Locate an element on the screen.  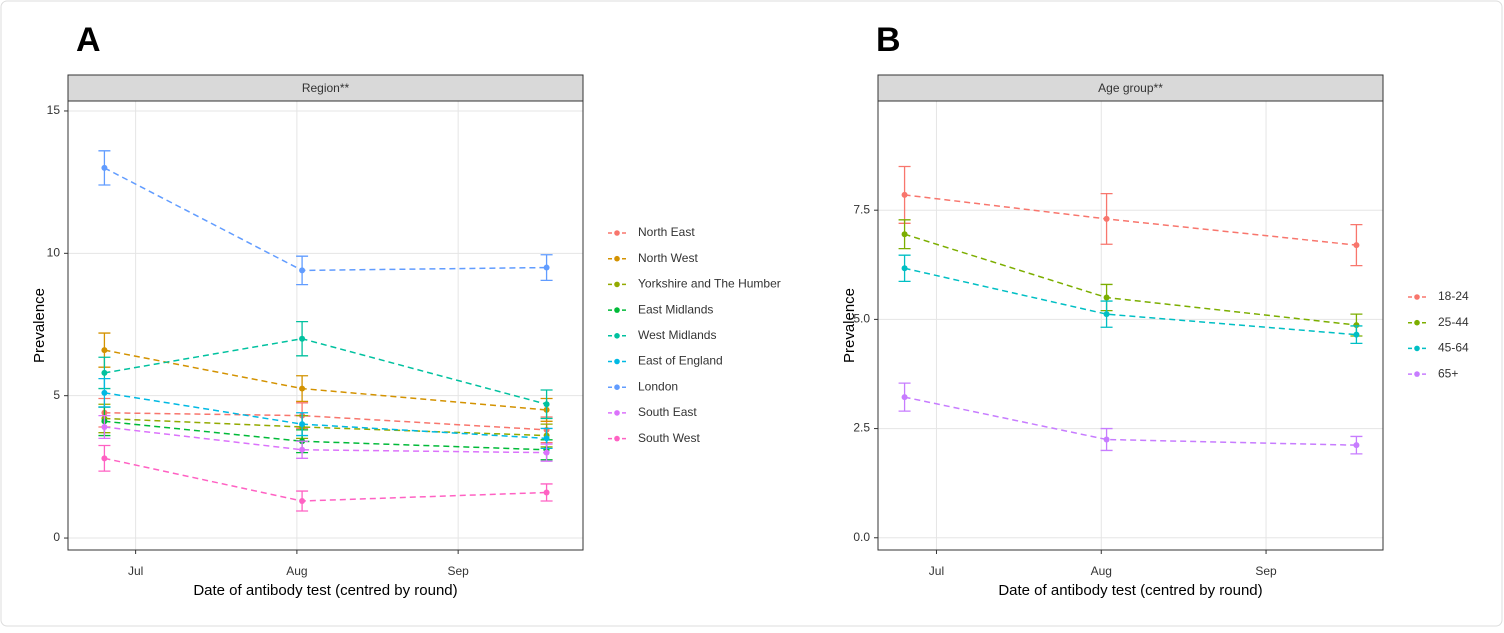
legend-label: South East is located at coordinates (667, 412).